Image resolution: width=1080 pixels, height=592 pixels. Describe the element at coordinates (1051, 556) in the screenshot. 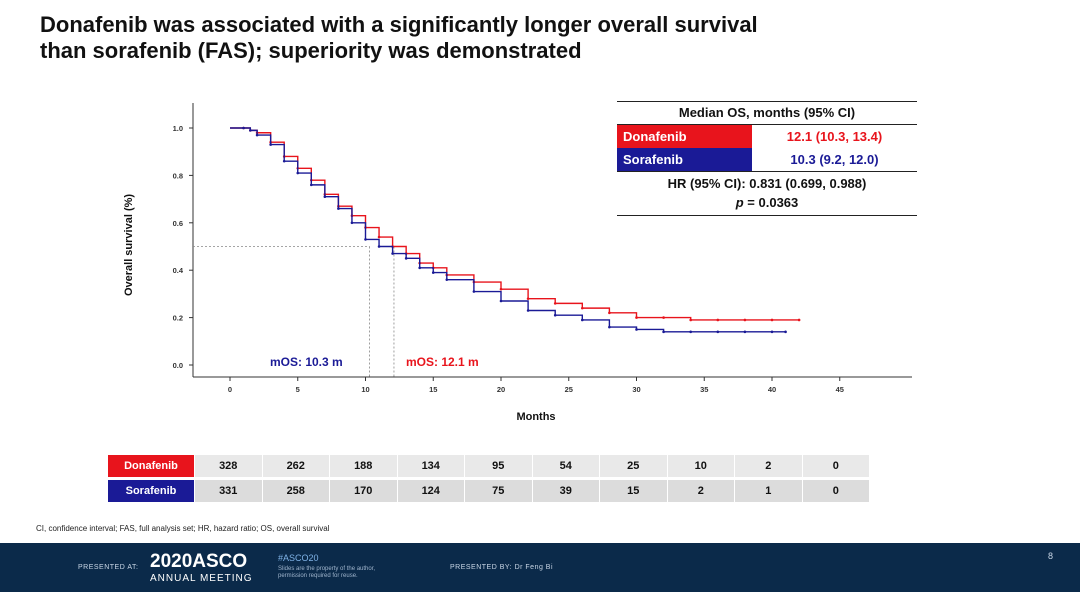

I see `page-number: 8` at that location.